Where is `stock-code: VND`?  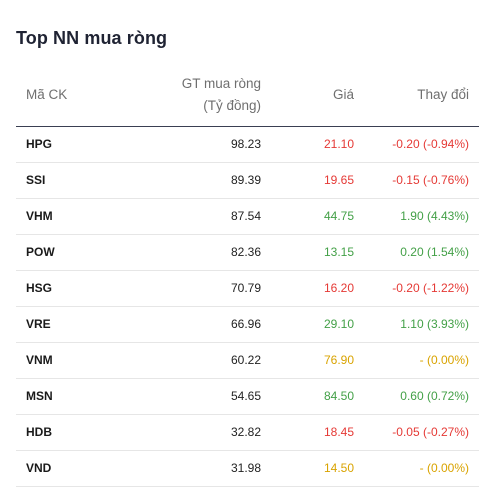
stock-code: VND is located at coordinates (39, 468).